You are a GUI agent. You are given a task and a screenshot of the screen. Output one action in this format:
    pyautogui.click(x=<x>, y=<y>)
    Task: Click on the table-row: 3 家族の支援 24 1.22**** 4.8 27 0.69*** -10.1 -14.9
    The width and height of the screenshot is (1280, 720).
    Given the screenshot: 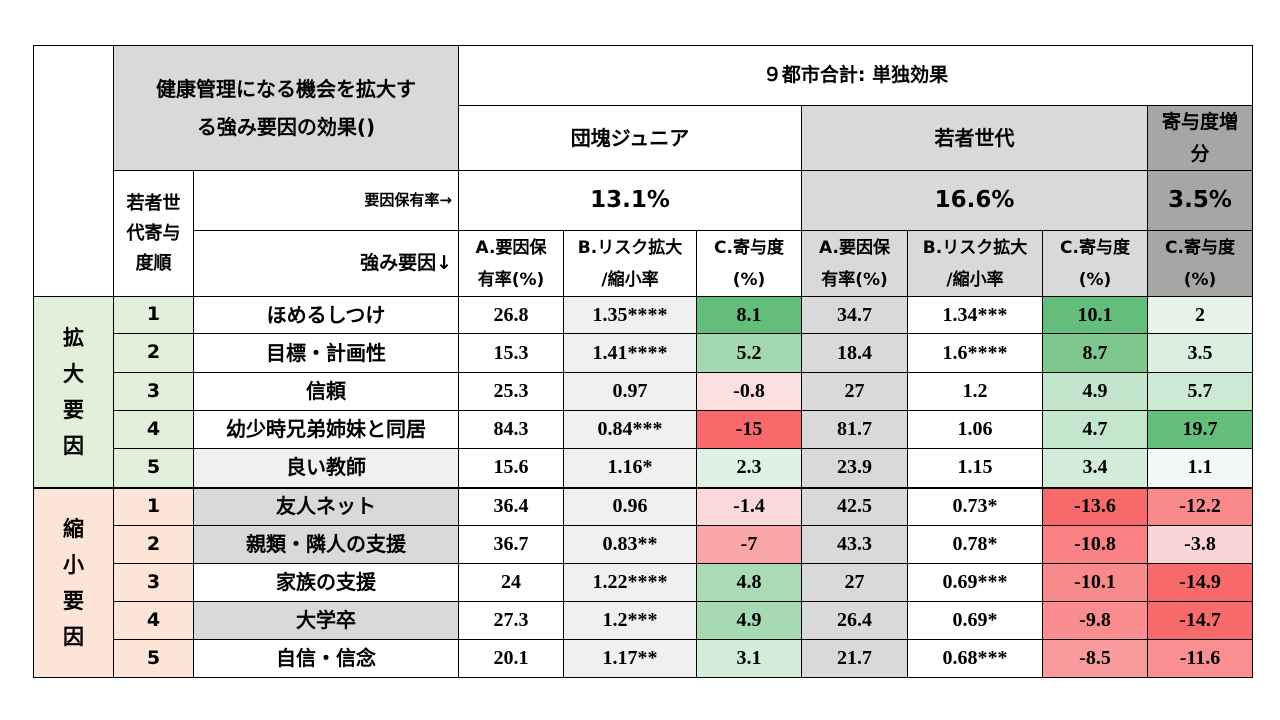 What is the action you would take?
    pyautogui.click(x=643, y=582)
    